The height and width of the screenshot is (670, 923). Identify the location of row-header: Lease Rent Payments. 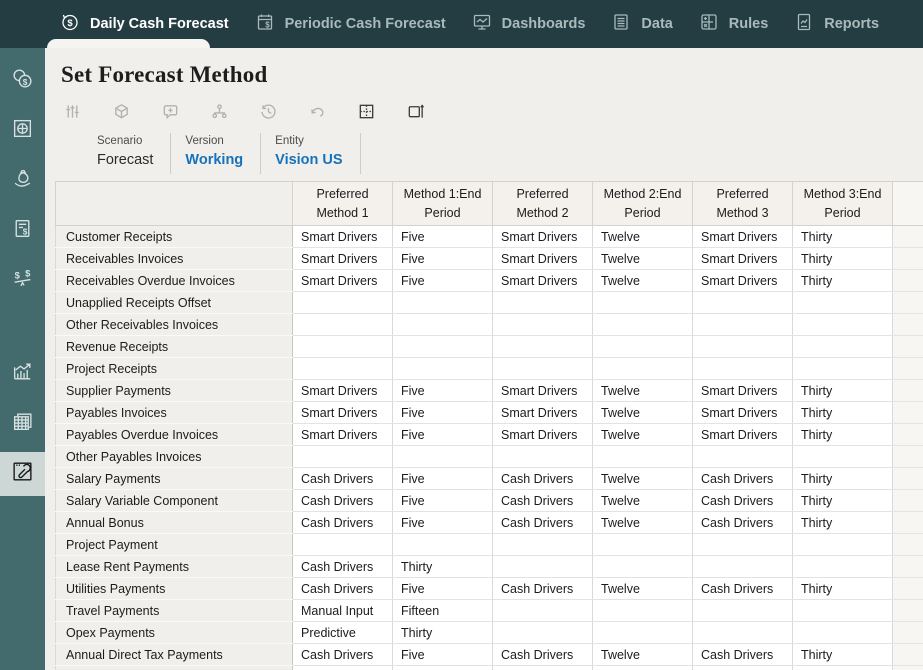
(174, 566).